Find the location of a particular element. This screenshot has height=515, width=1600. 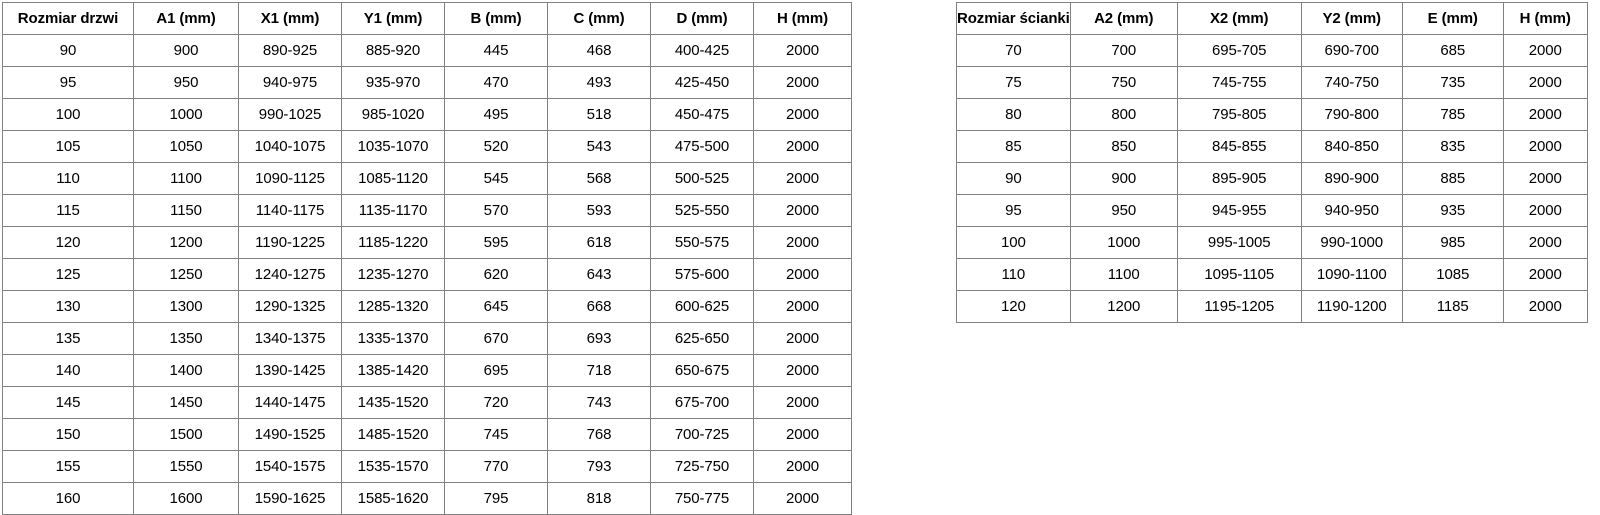

table-cell: 1250 is located at coordinates (186, 274).